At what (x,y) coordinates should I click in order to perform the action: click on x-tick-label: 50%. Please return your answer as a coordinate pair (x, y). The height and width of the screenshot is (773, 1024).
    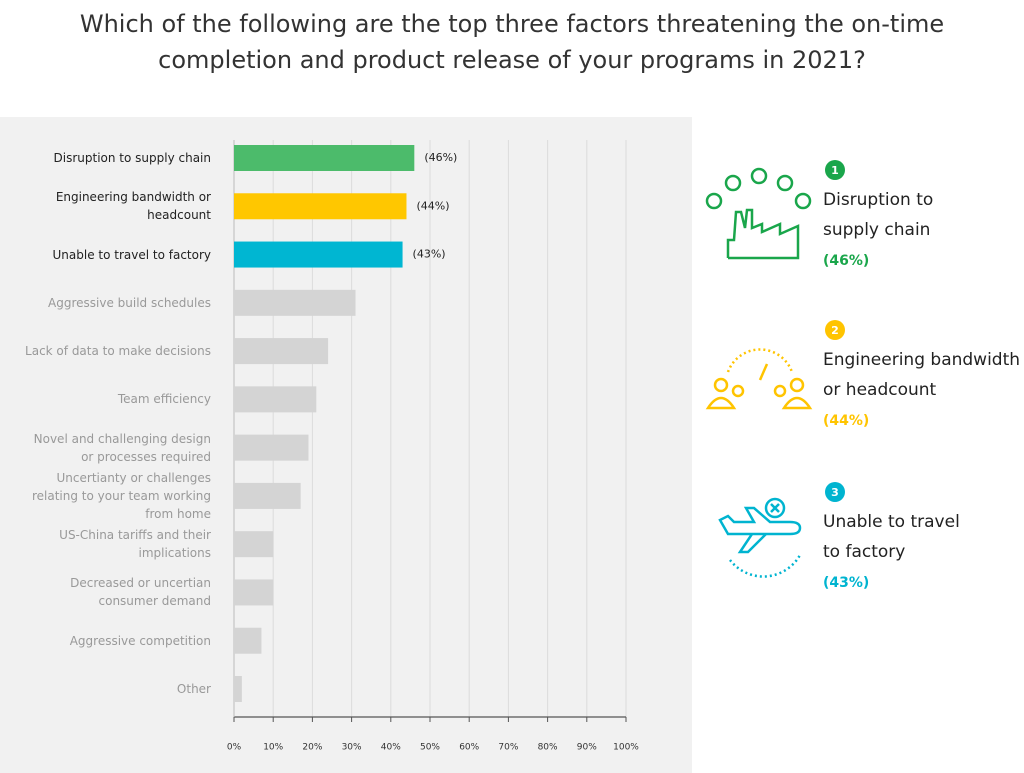
    Looking at the image, I should click on (430, 748).